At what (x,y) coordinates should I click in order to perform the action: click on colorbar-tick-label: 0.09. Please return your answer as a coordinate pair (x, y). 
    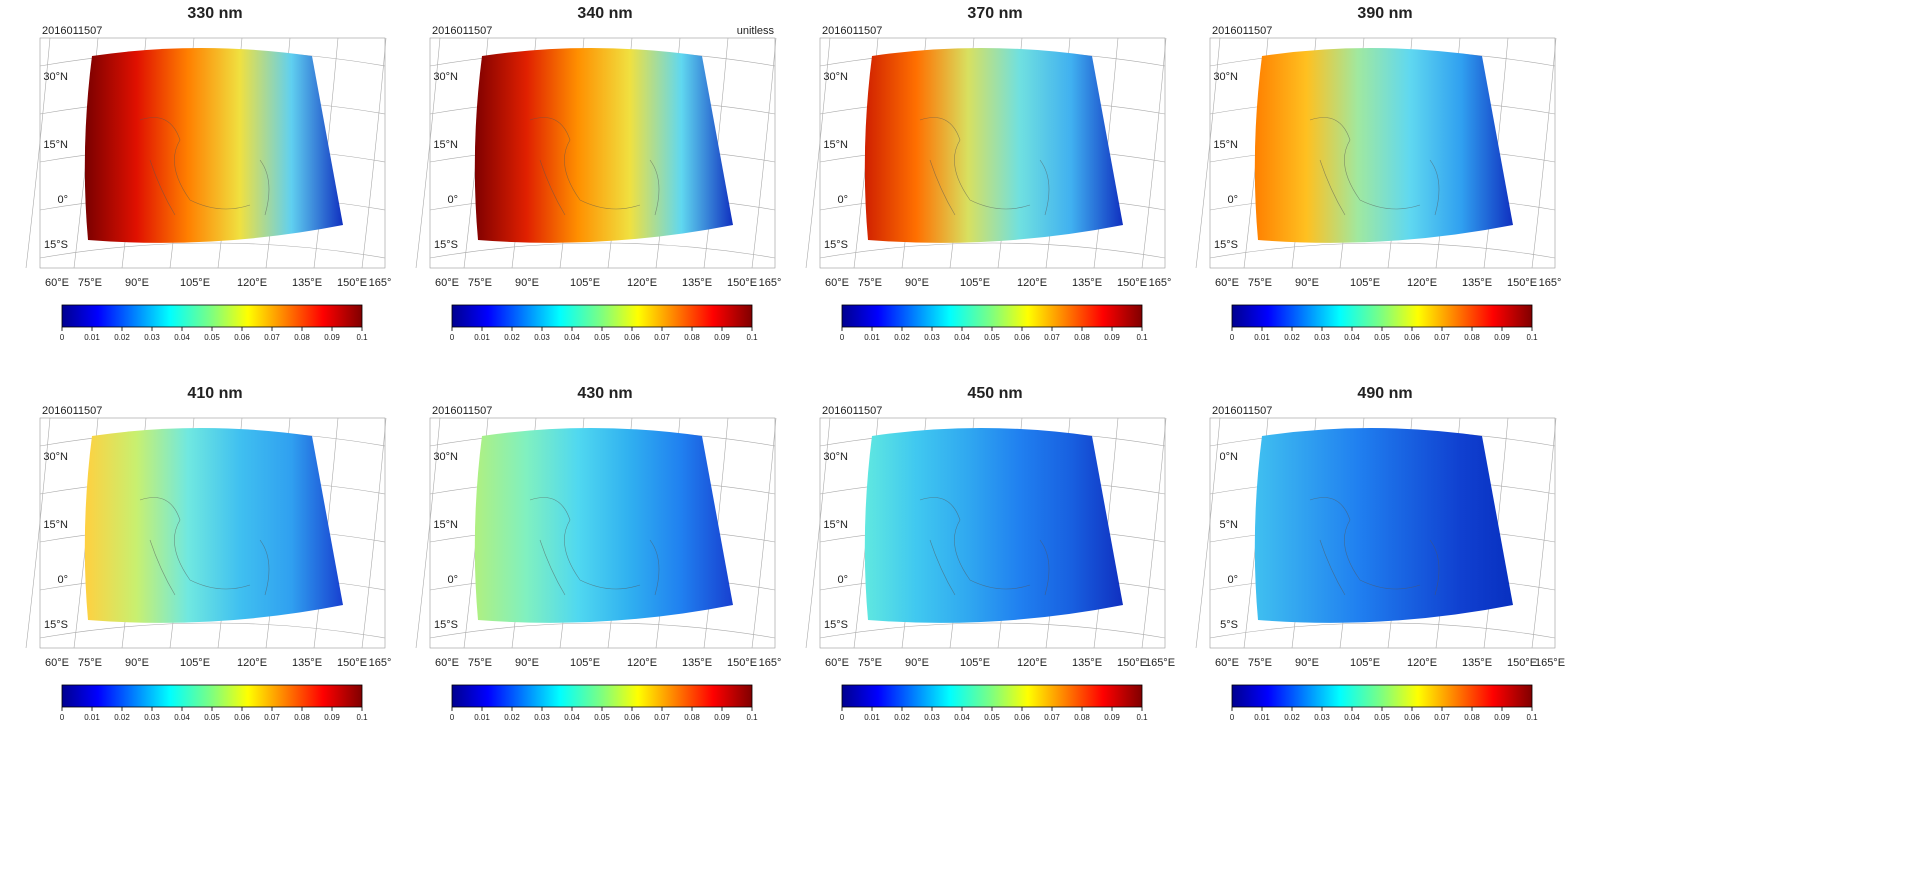
    Looking at the image, I should click on (1502, 717).